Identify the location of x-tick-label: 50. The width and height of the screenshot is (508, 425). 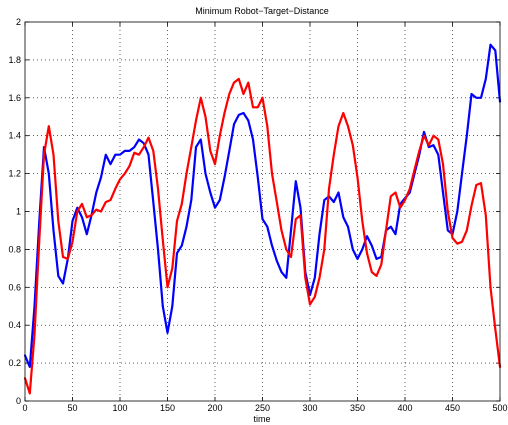
(72, 408).